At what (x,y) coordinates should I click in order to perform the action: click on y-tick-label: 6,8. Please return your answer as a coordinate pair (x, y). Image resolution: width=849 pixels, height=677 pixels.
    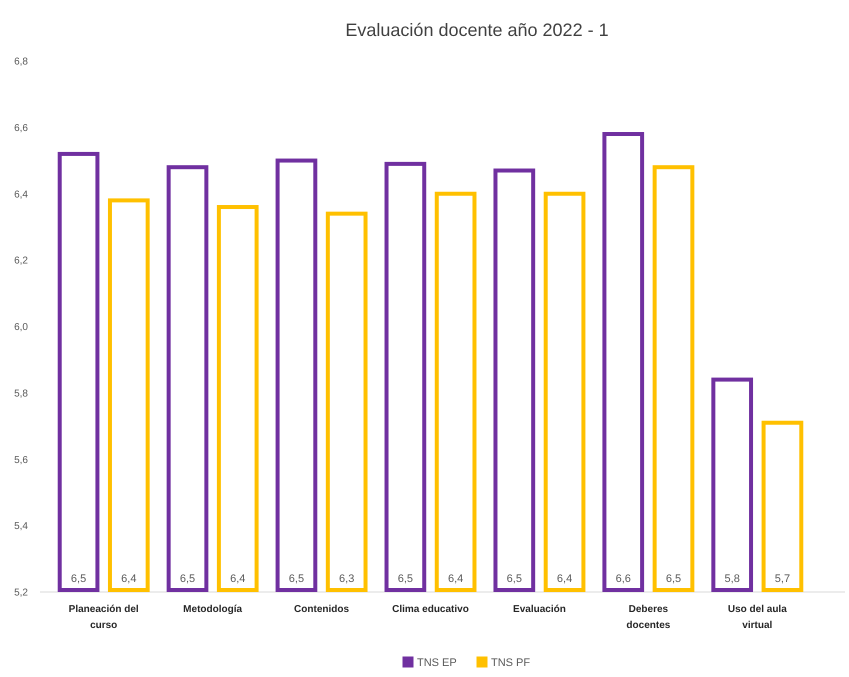
    Looking at the image, I should click on (21, 62).